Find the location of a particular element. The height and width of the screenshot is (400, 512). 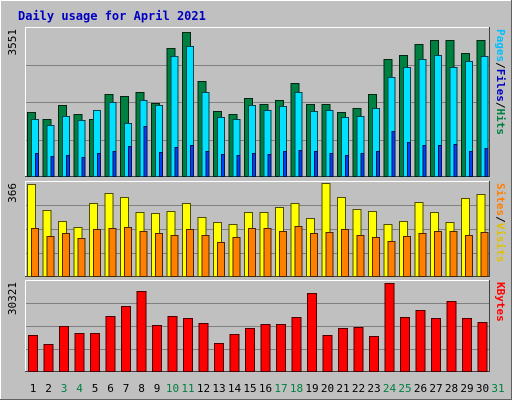

y-max-label-middle: 366 is located at coordinates (12, 193).